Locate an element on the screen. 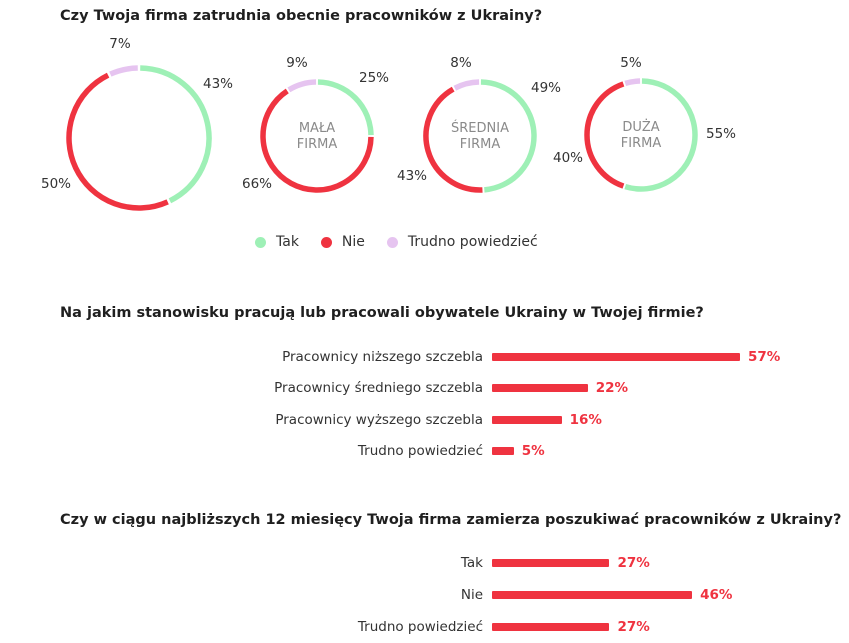  donut-2-label-nie: 66% is located at coordinates (257, 184).